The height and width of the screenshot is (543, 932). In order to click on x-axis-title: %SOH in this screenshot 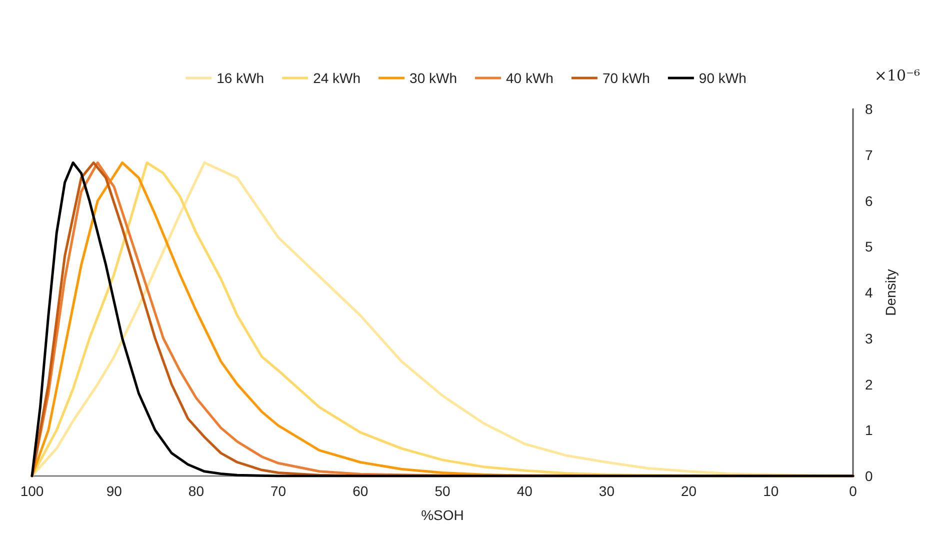, I will do `click(442, 515)`.